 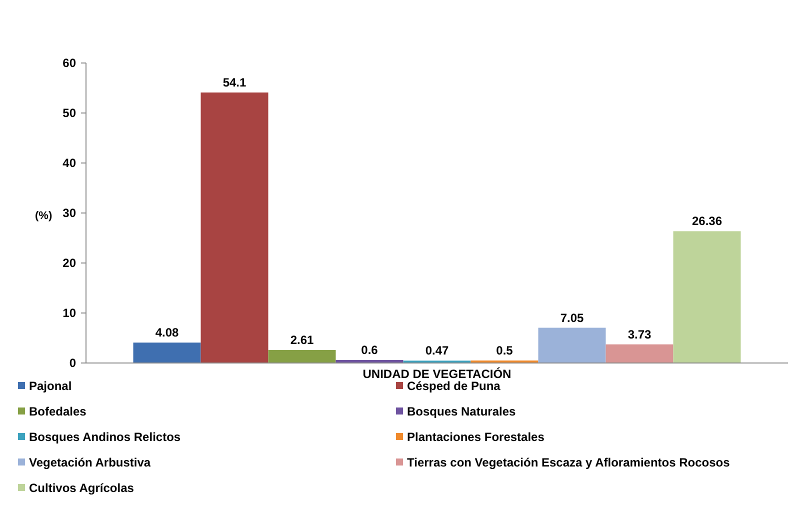 I want to click on legend-label: Tierras con Vegetación Escaza y Afloramientos Rocosos, so click(x=568, y=463).